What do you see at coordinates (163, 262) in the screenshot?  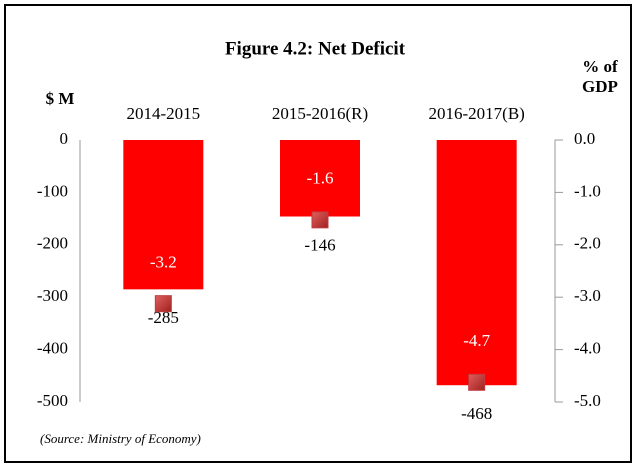 I see `marker-value-label: -3.2` at bounding box center [163, 262].